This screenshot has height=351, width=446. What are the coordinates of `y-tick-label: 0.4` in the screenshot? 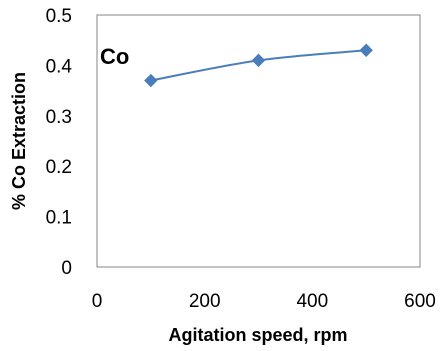 It's located at (59, 66).